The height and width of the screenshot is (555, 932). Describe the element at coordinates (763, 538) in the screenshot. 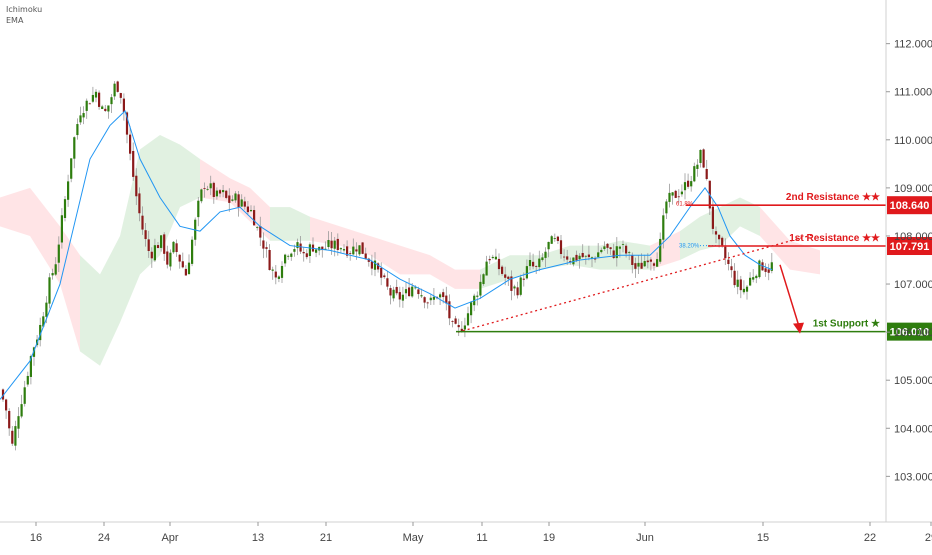

I see `x-tick-label: 15` at that location.